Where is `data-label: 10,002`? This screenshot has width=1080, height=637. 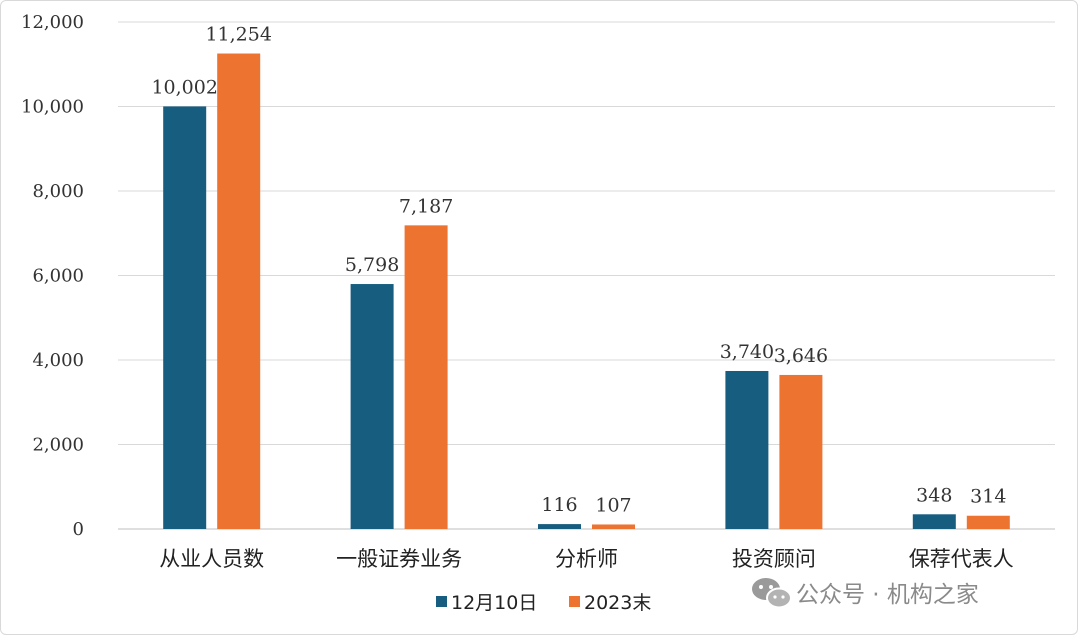 data-label: 10,002 is located at coordinates (184, 87).